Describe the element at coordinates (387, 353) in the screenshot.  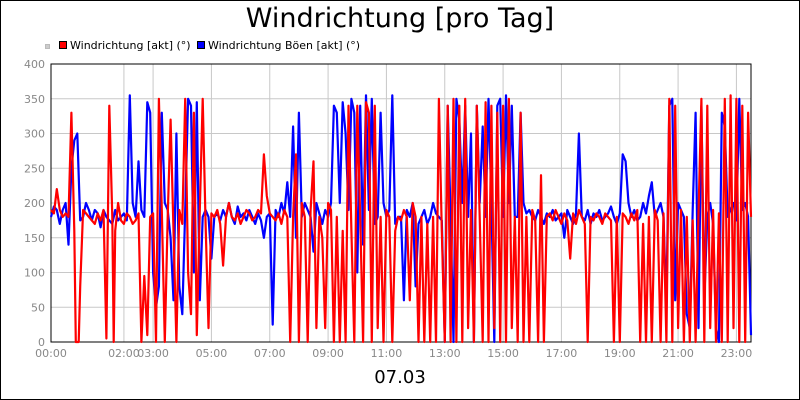
I see `x-tick-label: 11:00` at that location.